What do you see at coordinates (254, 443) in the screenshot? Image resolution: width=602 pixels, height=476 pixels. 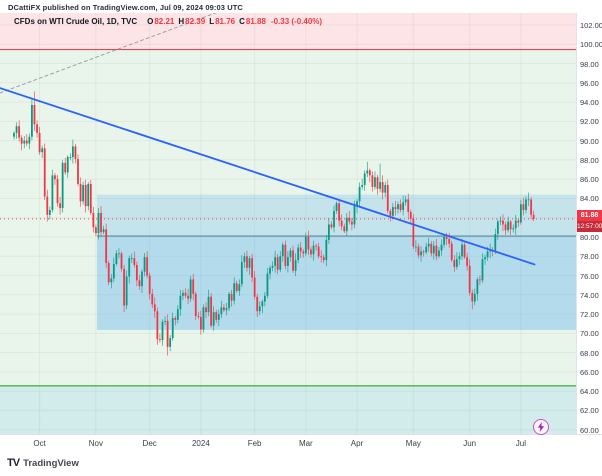 I see `time-axis-label: Feb` at bounding box center [254, 443].